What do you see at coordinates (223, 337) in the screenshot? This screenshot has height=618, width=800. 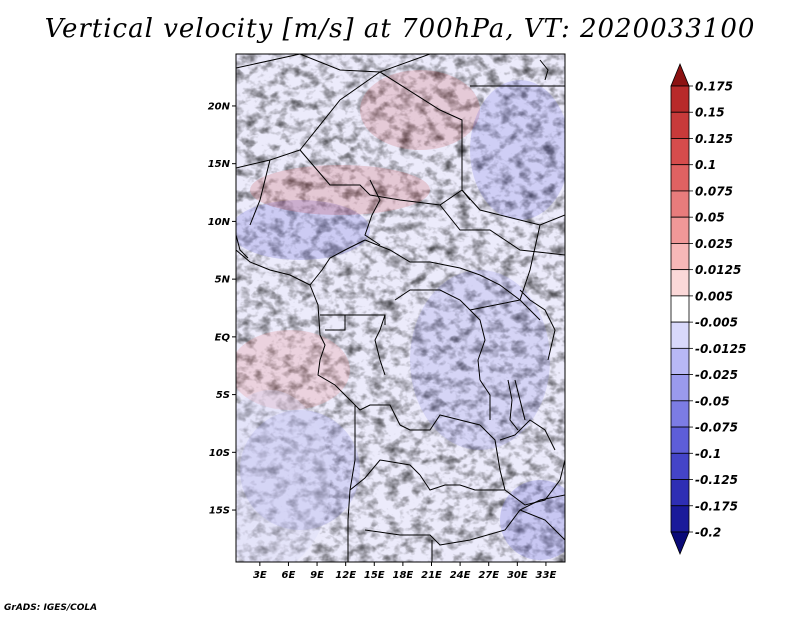 I see `lat-tick-label: EQ` at bounding box center [223, 337].